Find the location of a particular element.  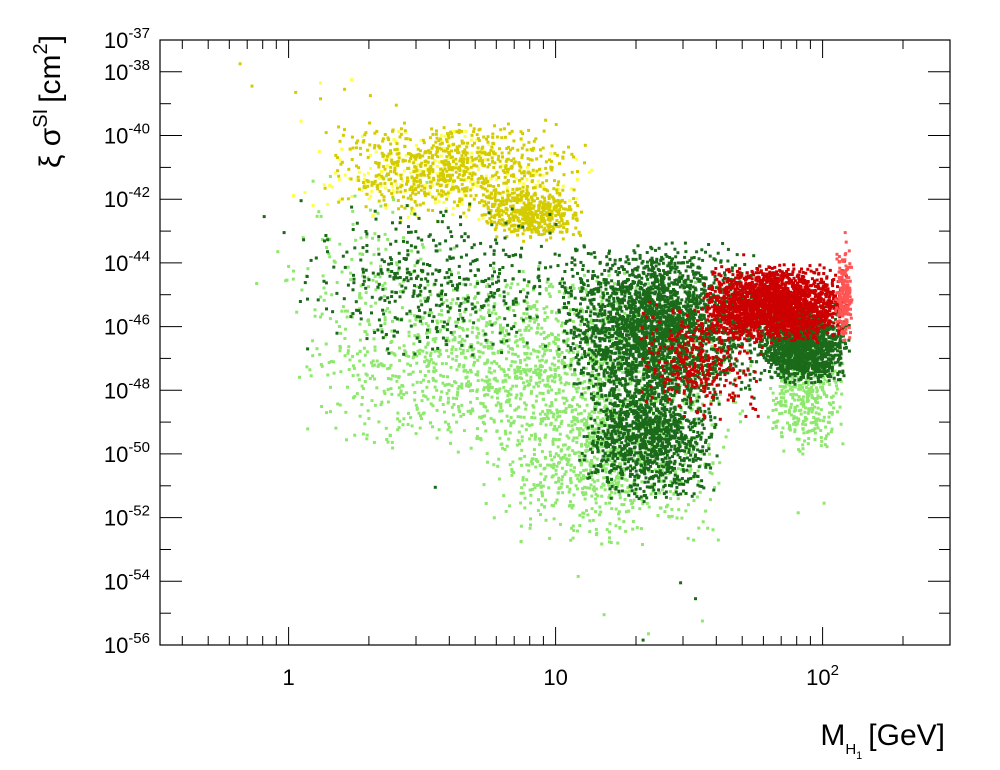

series-0-point-2029 is located at coordinates (541, 424).